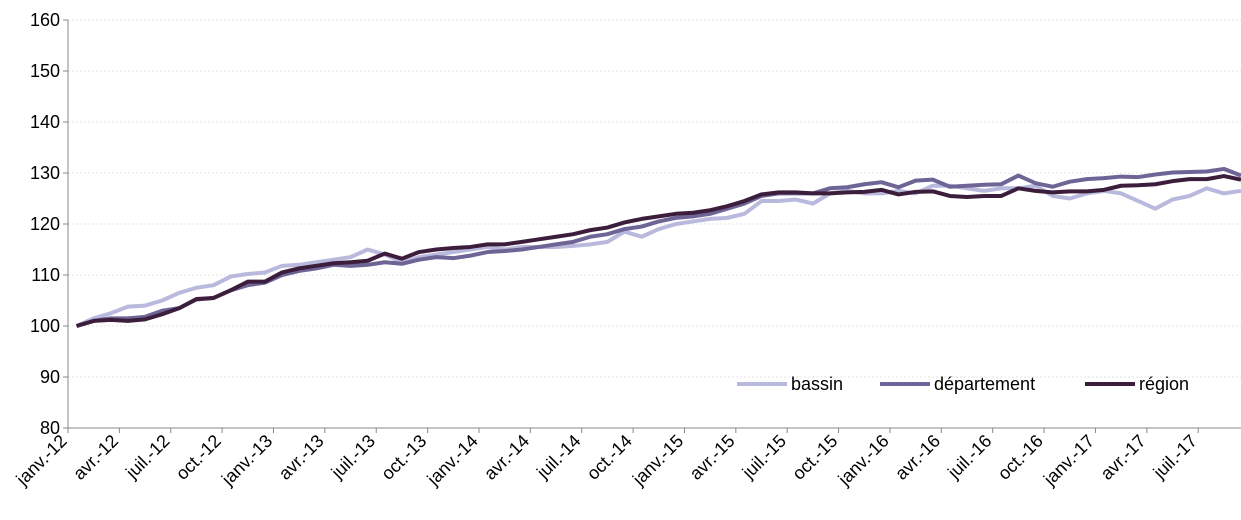  What do you see at coordinates (147, 457) in the screenshot?
I see `x-tick-label: juil.-12` at bounding box center [147, 457].